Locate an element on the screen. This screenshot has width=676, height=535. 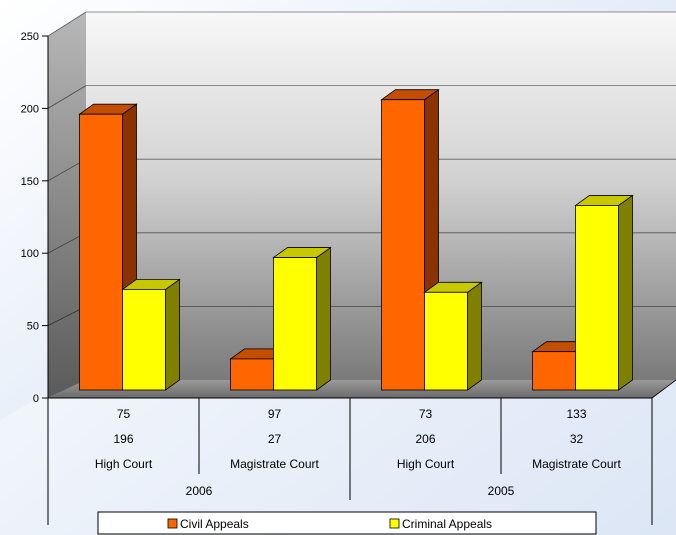
group-label: 2005 is located at coordinates (501, 491).